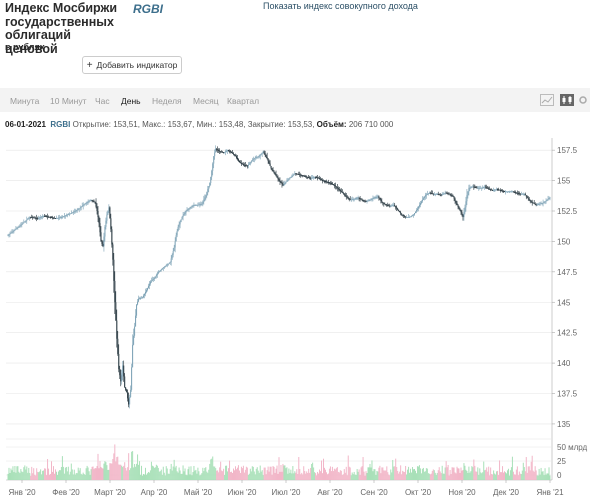  I want to click on tab-day: День, so click(131, 101).